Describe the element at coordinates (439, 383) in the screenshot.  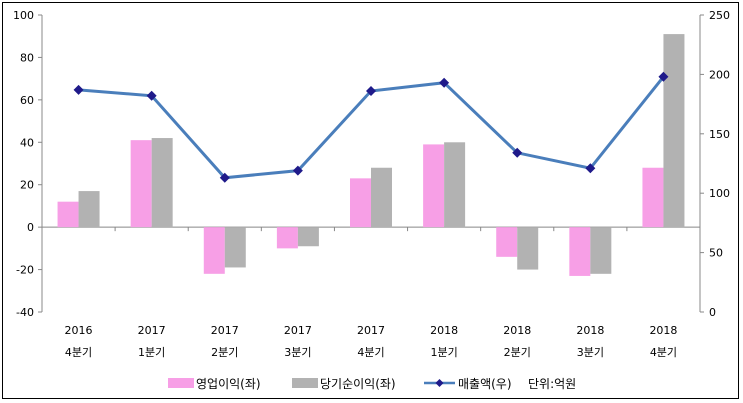
I see `legend-marker-sales` at that location.